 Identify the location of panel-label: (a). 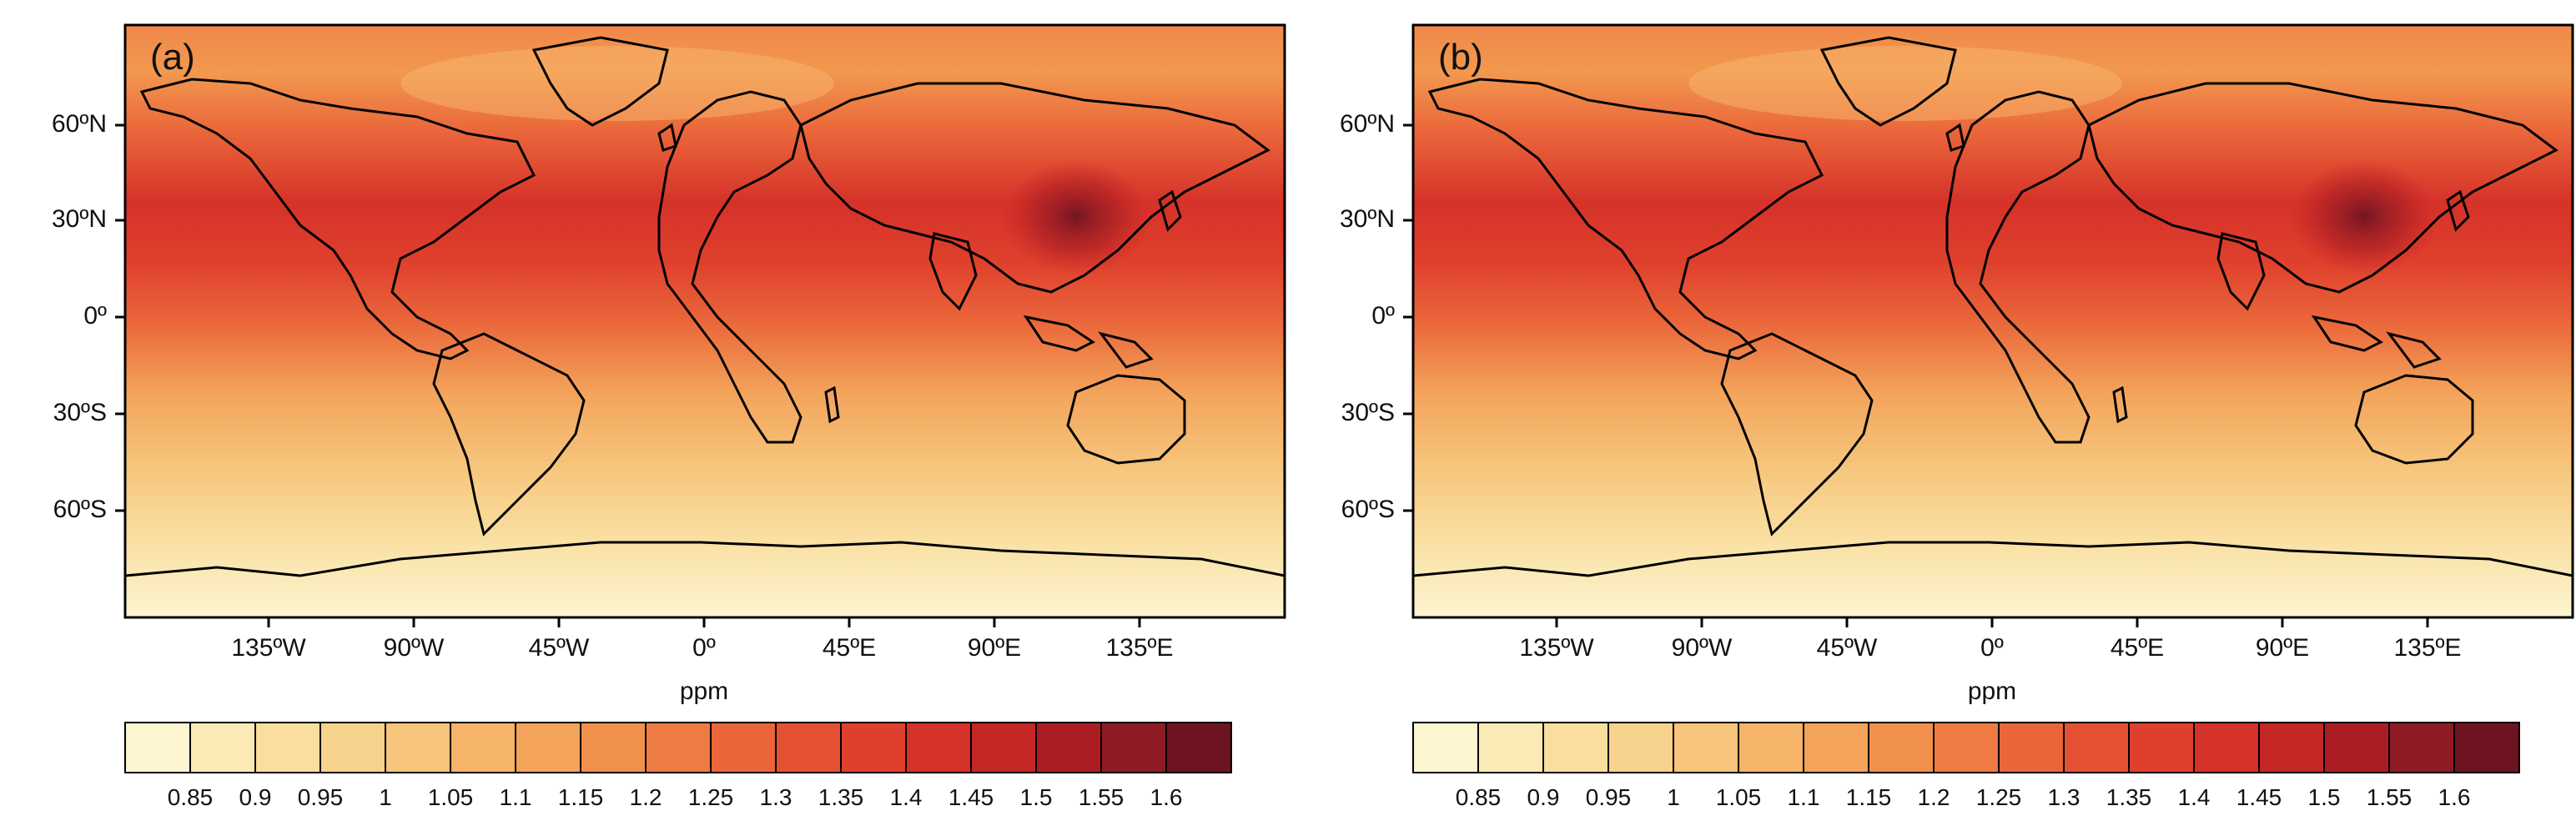
(172, 58).